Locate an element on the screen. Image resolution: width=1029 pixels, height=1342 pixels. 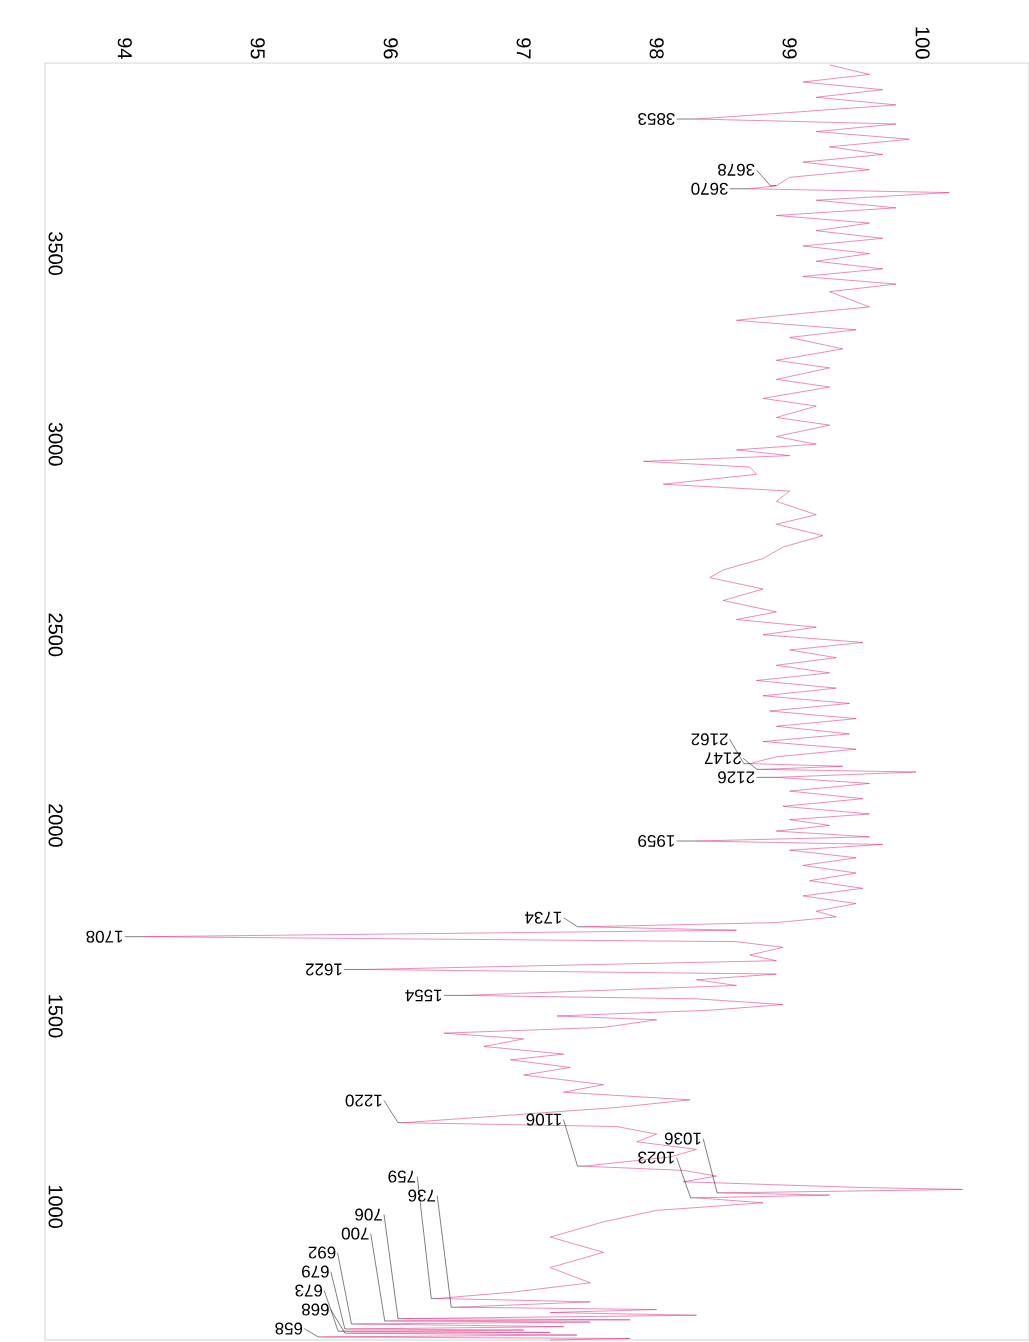
annotation: 692 is located at coordinates (322, 1252).